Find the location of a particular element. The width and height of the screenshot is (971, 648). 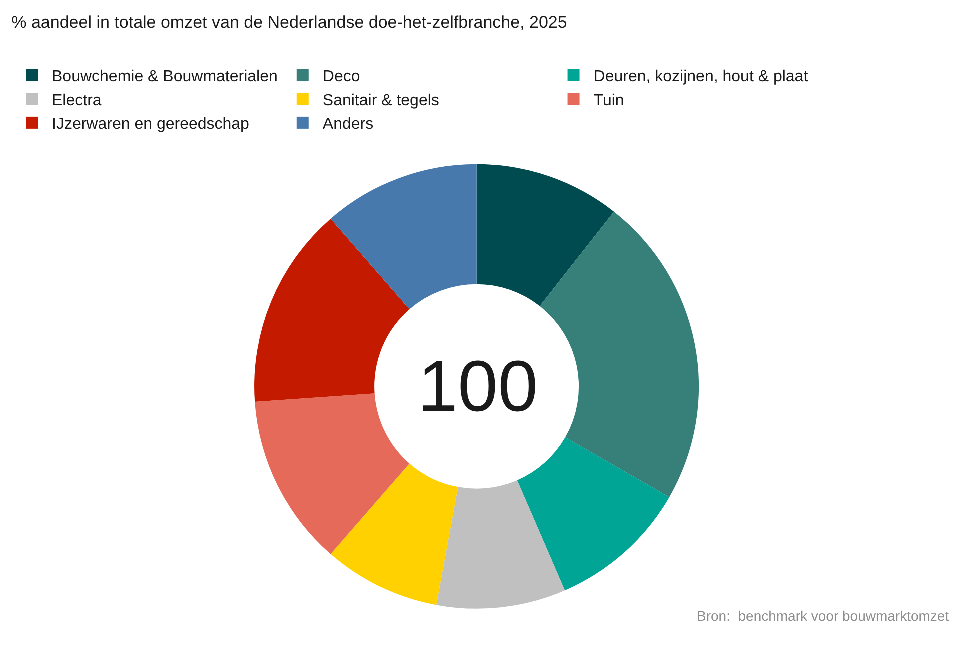

text: Bron: benchmark voor bouwmarktomzet is located at coordinates (823, 616).